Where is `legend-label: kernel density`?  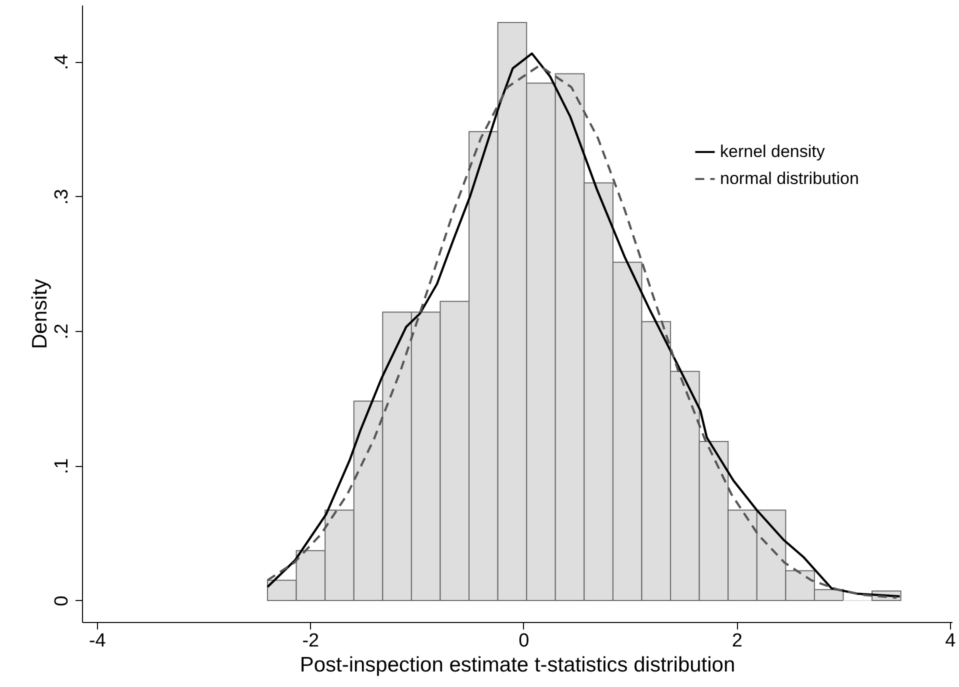 legend-label: kernel density is located at coordinates (773, 151).